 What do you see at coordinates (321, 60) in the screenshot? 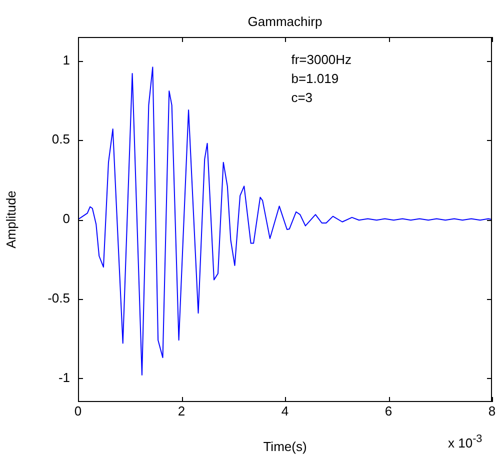
I see `annotation: fr=3000Hz` at bounding box center [321, 60].